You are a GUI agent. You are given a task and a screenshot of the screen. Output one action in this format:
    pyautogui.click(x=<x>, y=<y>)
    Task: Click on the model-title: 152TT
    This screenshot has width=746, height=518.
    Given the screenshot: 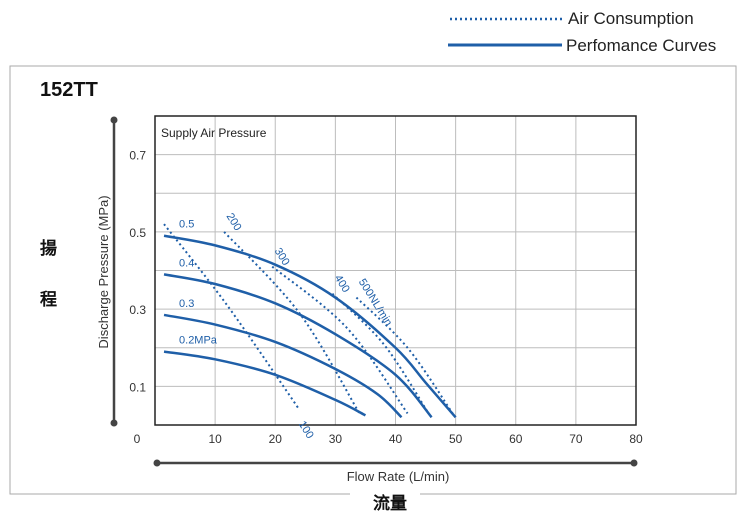 What is the action you would take?
    pyautogui.click(x=69, y=90)
    